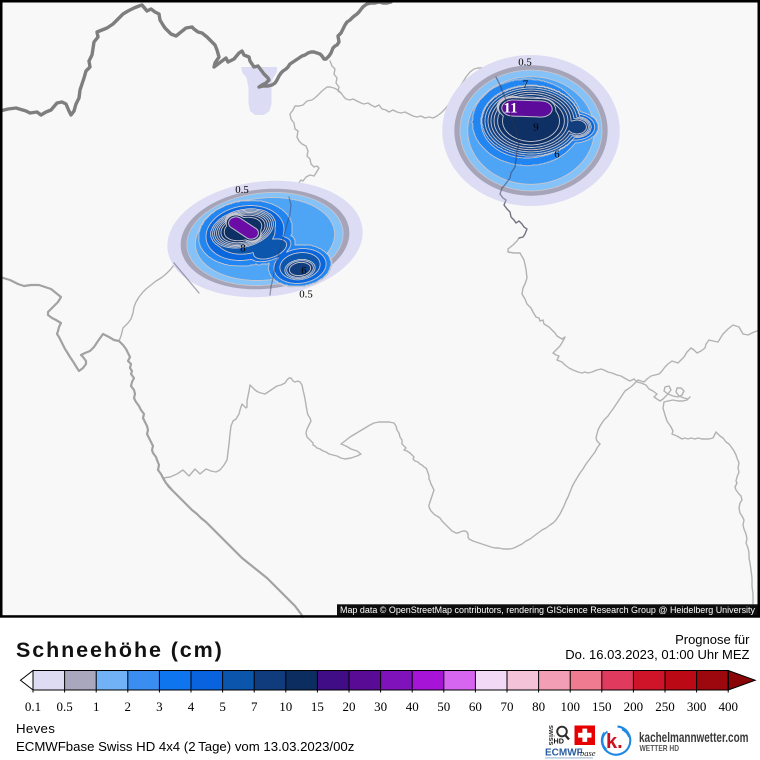  What do you see at coordinates (665, 706) in the screenshot?
I see `svg-text: 250` at bounding box center [665, 706].